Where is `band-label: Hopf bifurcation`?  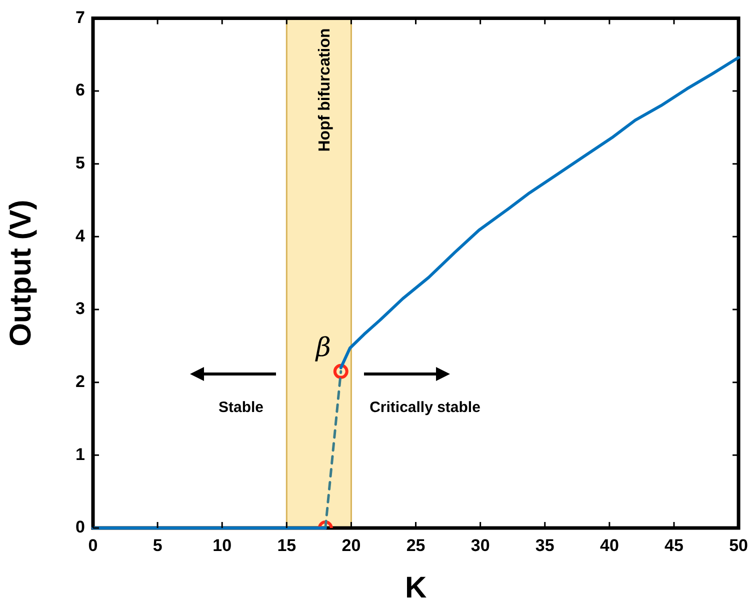
band-label: Hopf bifurcation is located at coordinates (325, 90).